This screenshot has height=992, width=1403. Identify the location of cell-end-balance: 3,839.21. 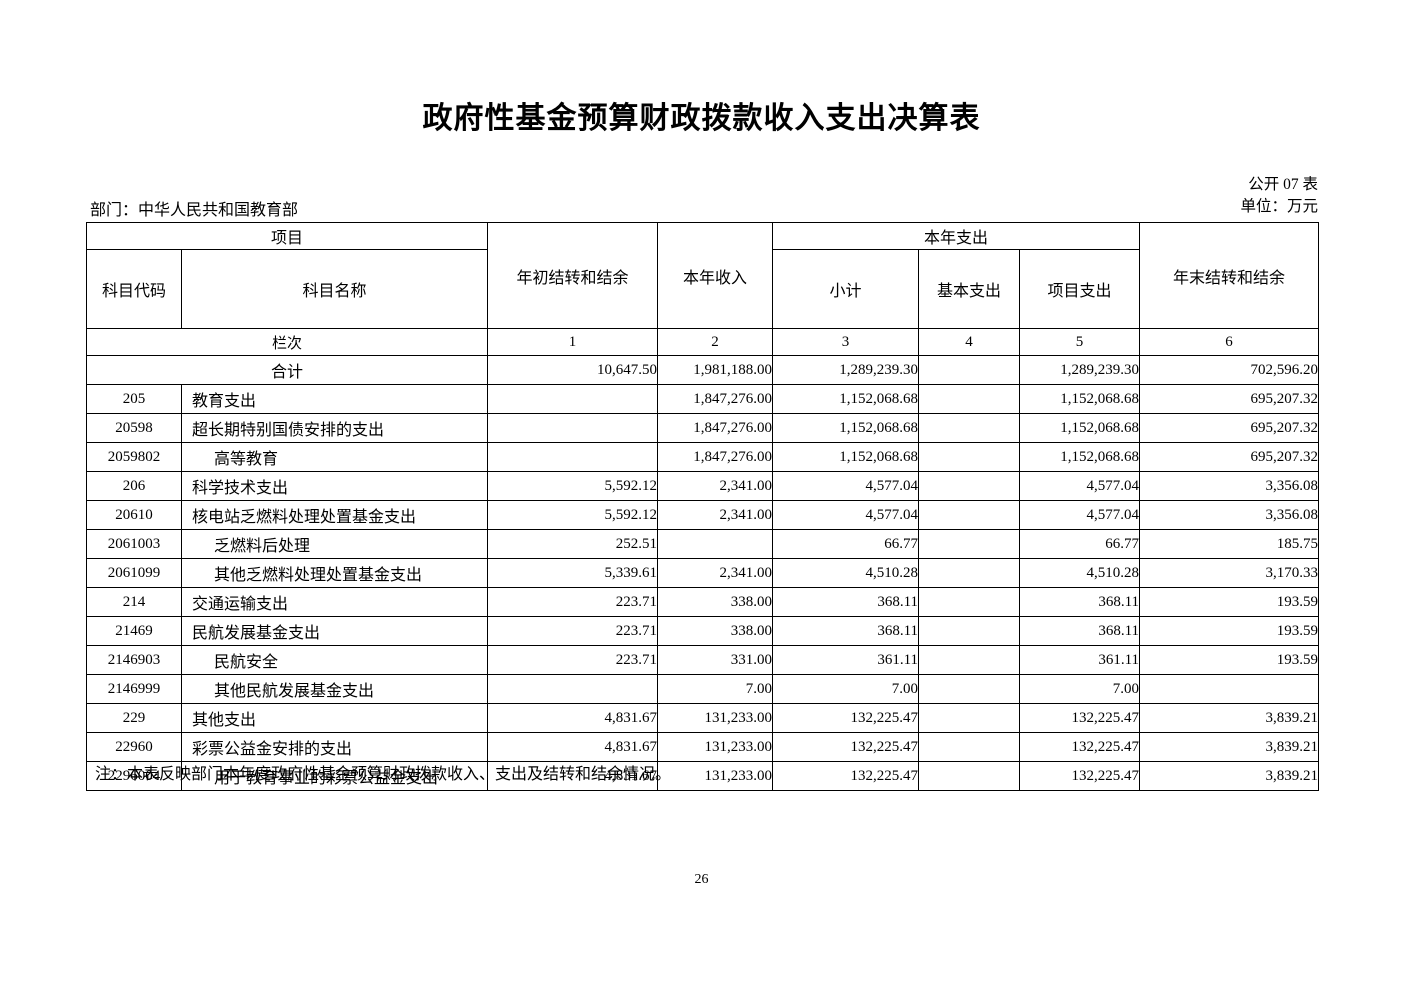
(1229, 718).